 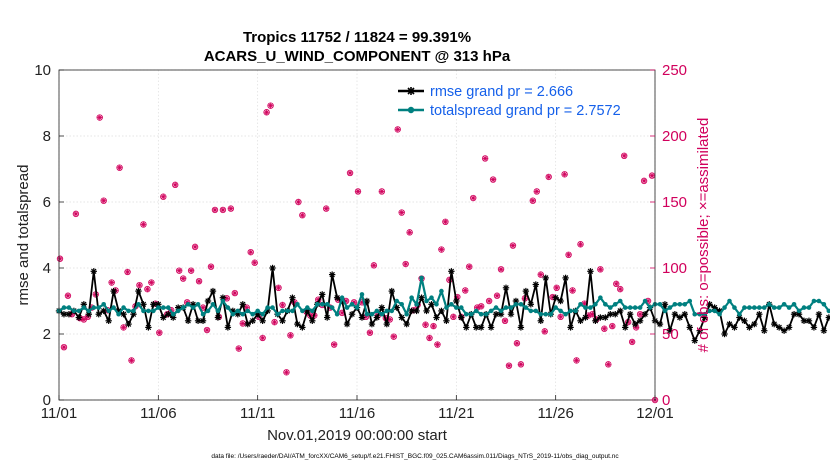 What do you see at coordinates (456, 413) in the screenshot?
I see `x-tick-label-4: 11/21` at bounding box center [456, 413].